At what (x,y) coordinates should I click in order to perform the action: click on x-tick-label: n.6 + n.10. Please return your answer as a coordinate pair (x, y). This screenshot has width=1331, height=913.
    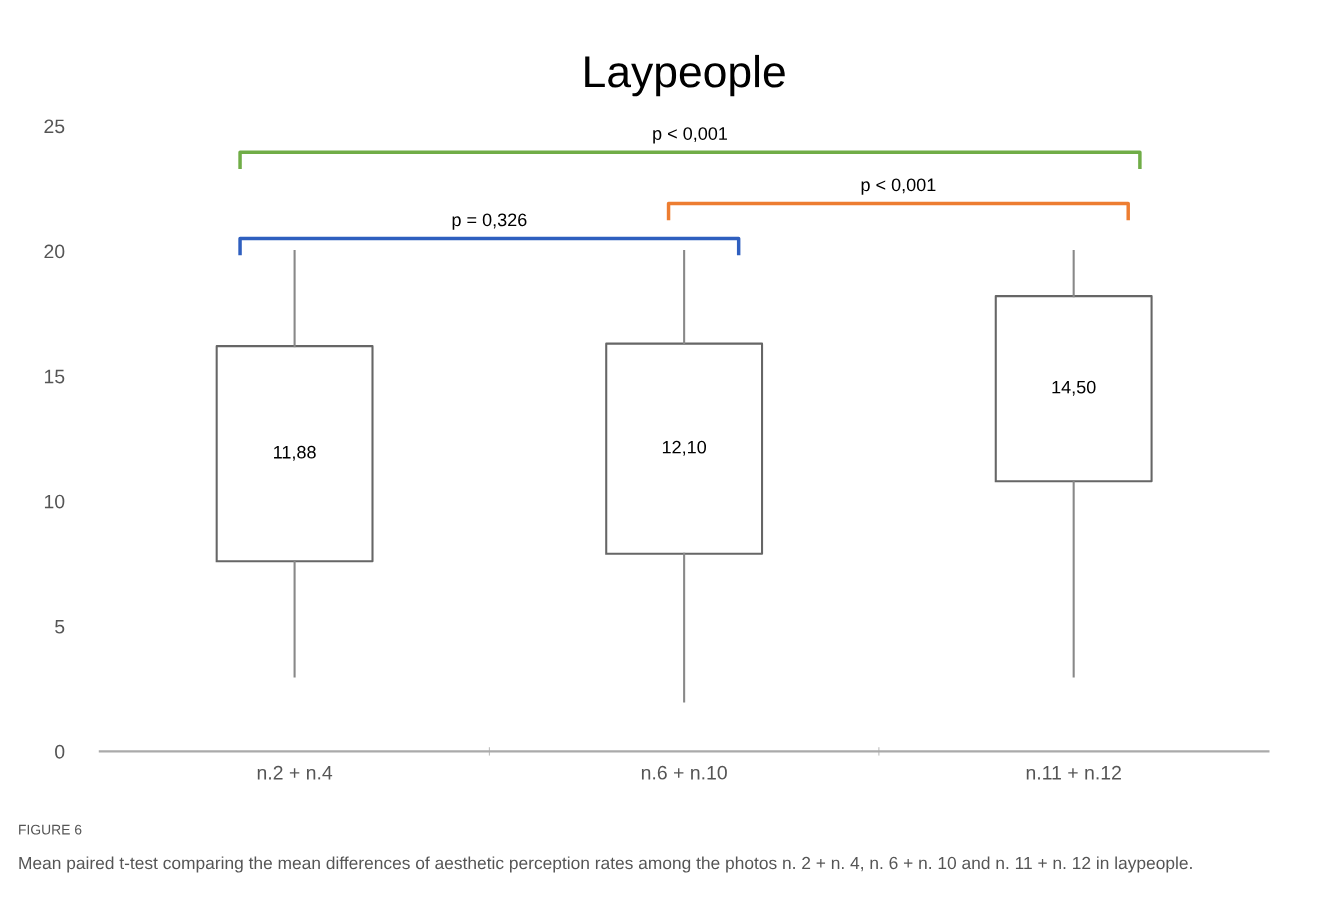
    Looking at the image, I should click on (684, 772).